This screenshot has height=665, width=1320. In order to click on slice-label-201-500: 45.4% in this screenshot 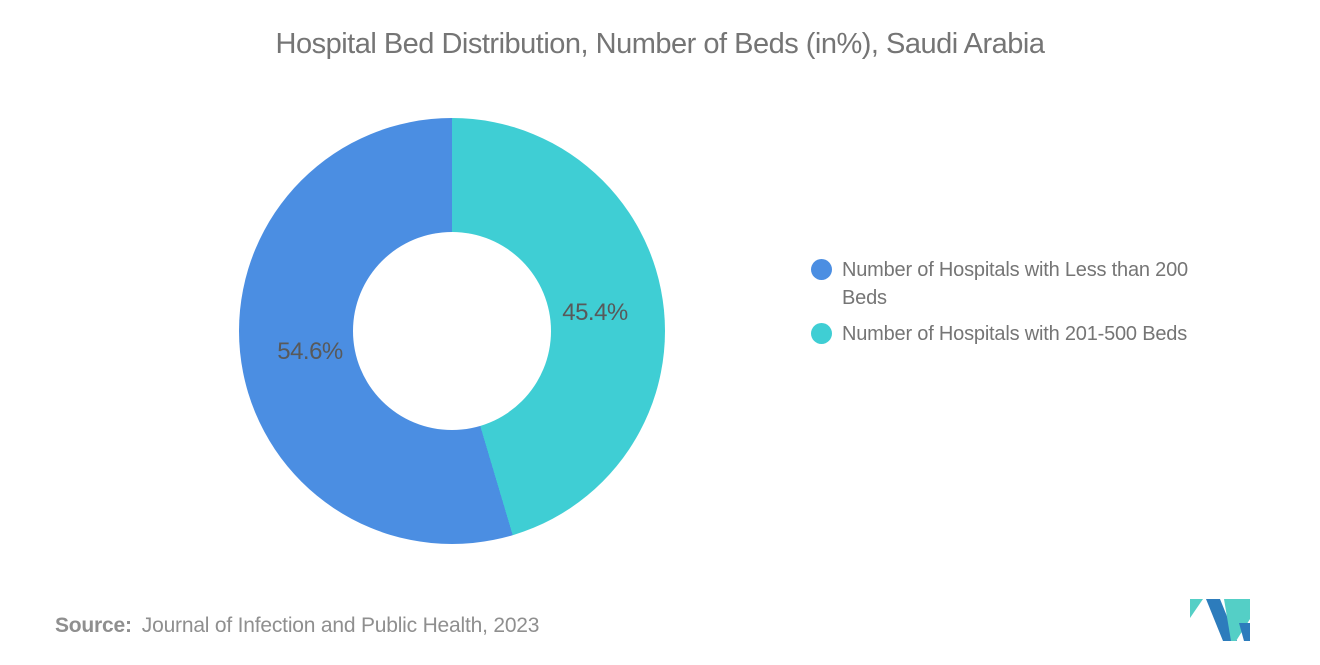, I will do `click(595, 312)`.